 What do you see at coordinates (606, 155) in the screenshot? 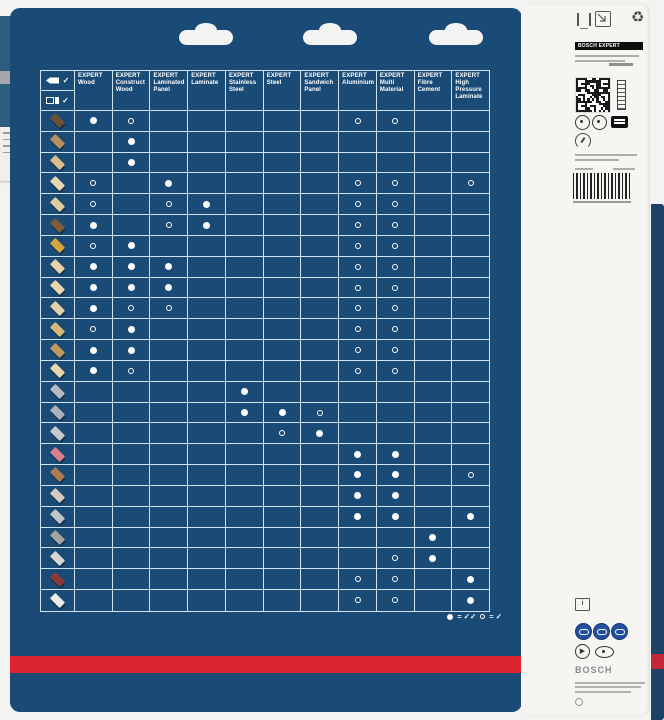
I see `service-text-line` at bounding box center [606, 155].